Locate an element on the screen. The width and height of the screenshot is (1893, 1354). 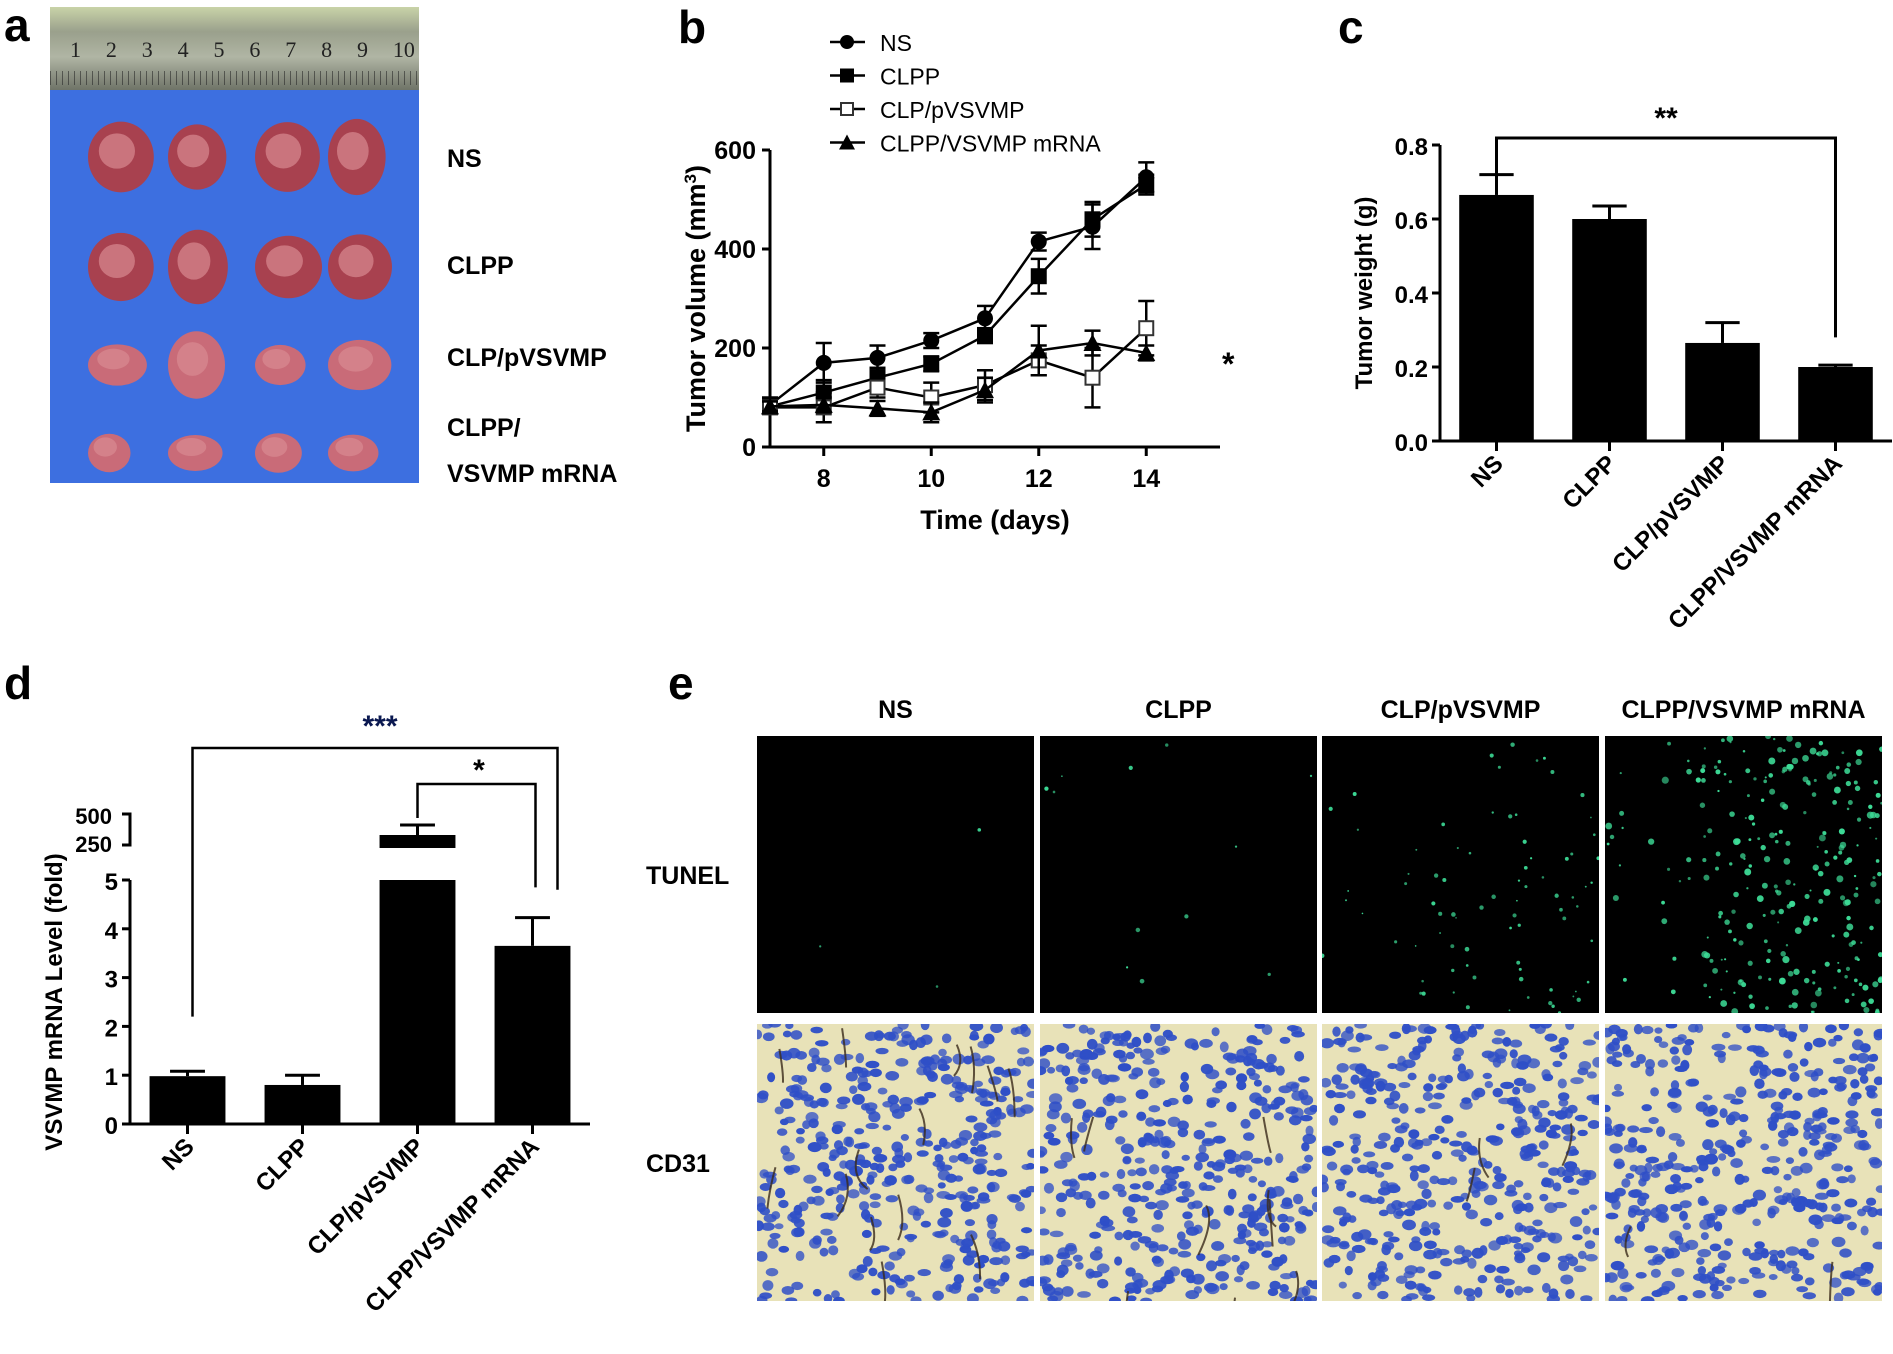
ruler-ticks is located at coordinates (234, 78).